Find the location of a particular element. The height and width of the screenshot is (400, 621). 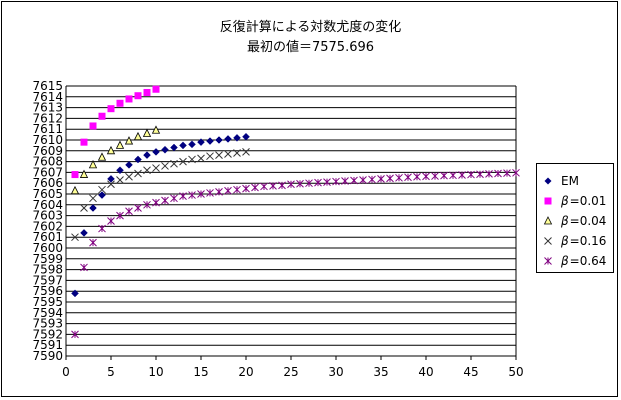

legend-item: β =0.16 is located at coordinates (573, 241).